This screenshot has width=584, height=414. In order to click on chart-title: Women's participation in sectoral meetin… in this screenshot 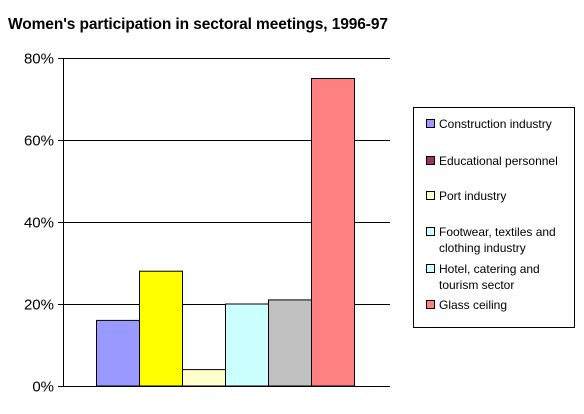, I will do `click(198, 24)`.